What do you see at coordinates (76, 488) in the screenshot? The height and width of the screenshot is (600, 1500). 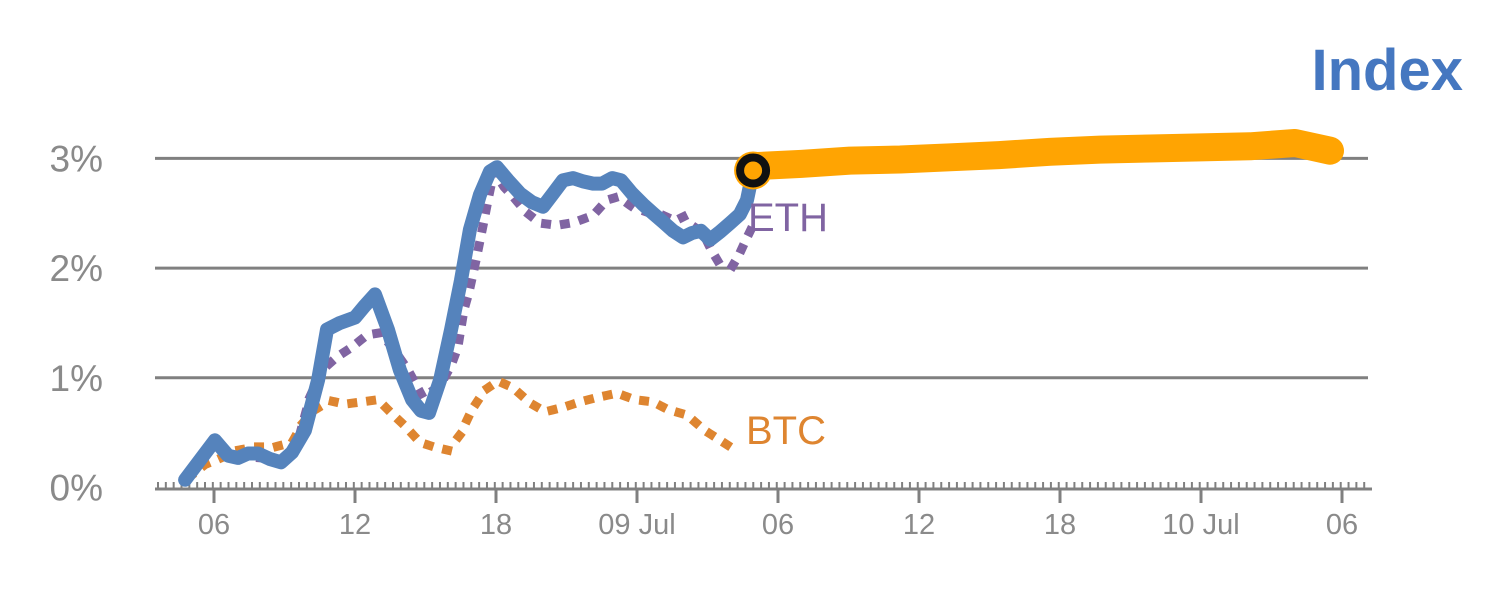 I see `y-tick-label-0%: 0%` at bounding box center [76, 488].